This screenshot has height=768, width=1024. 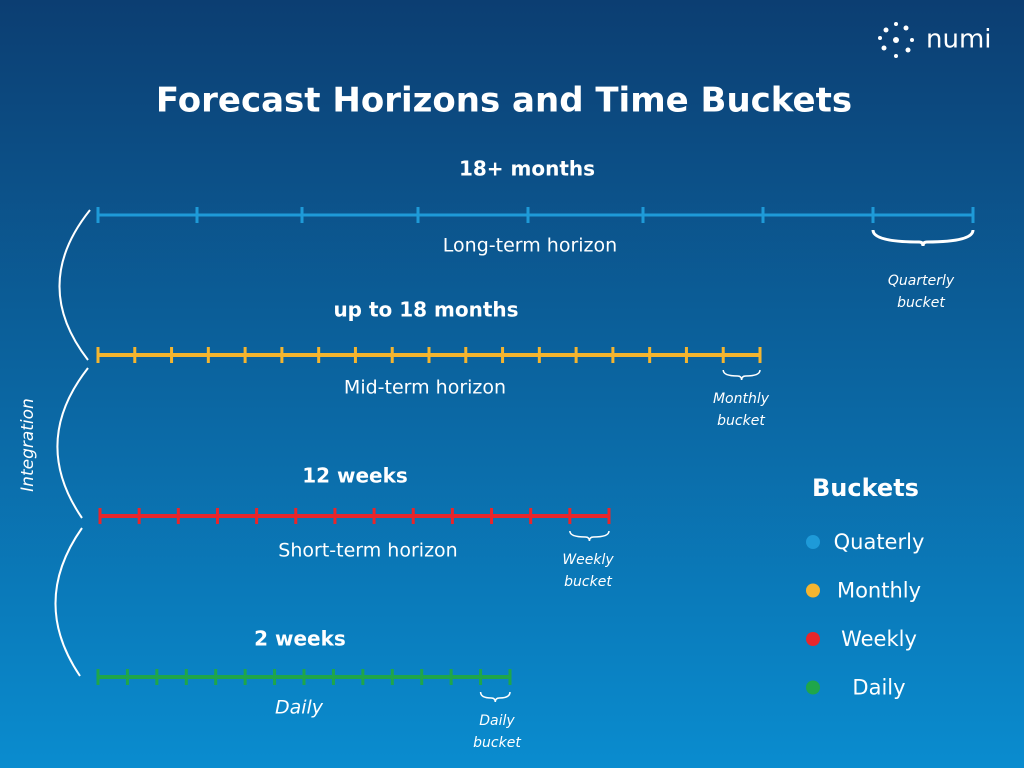 I want to click on horizon-name: Daily, so click(x=299, y=708).